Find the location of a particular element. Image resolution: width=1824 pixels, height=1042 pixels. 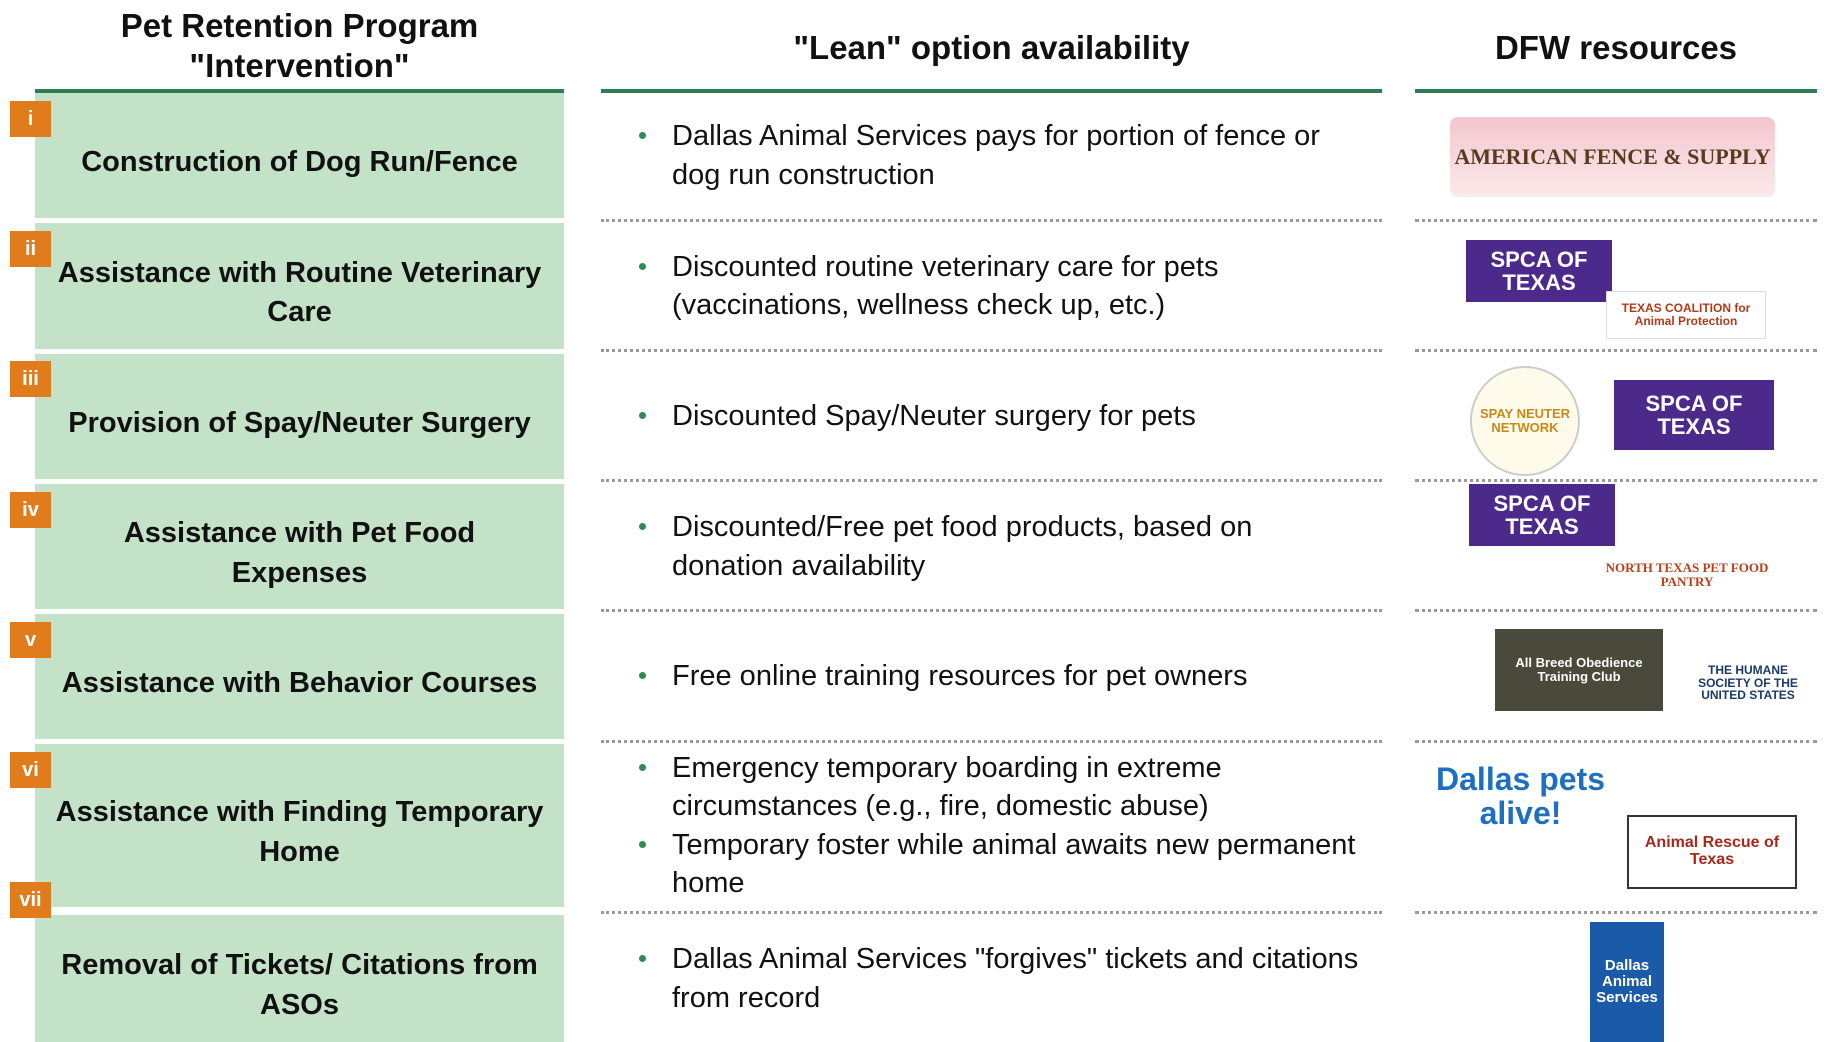

resource-logo: TEXAS COALITION for Animal Protection is located at coordinates (1686, 315).